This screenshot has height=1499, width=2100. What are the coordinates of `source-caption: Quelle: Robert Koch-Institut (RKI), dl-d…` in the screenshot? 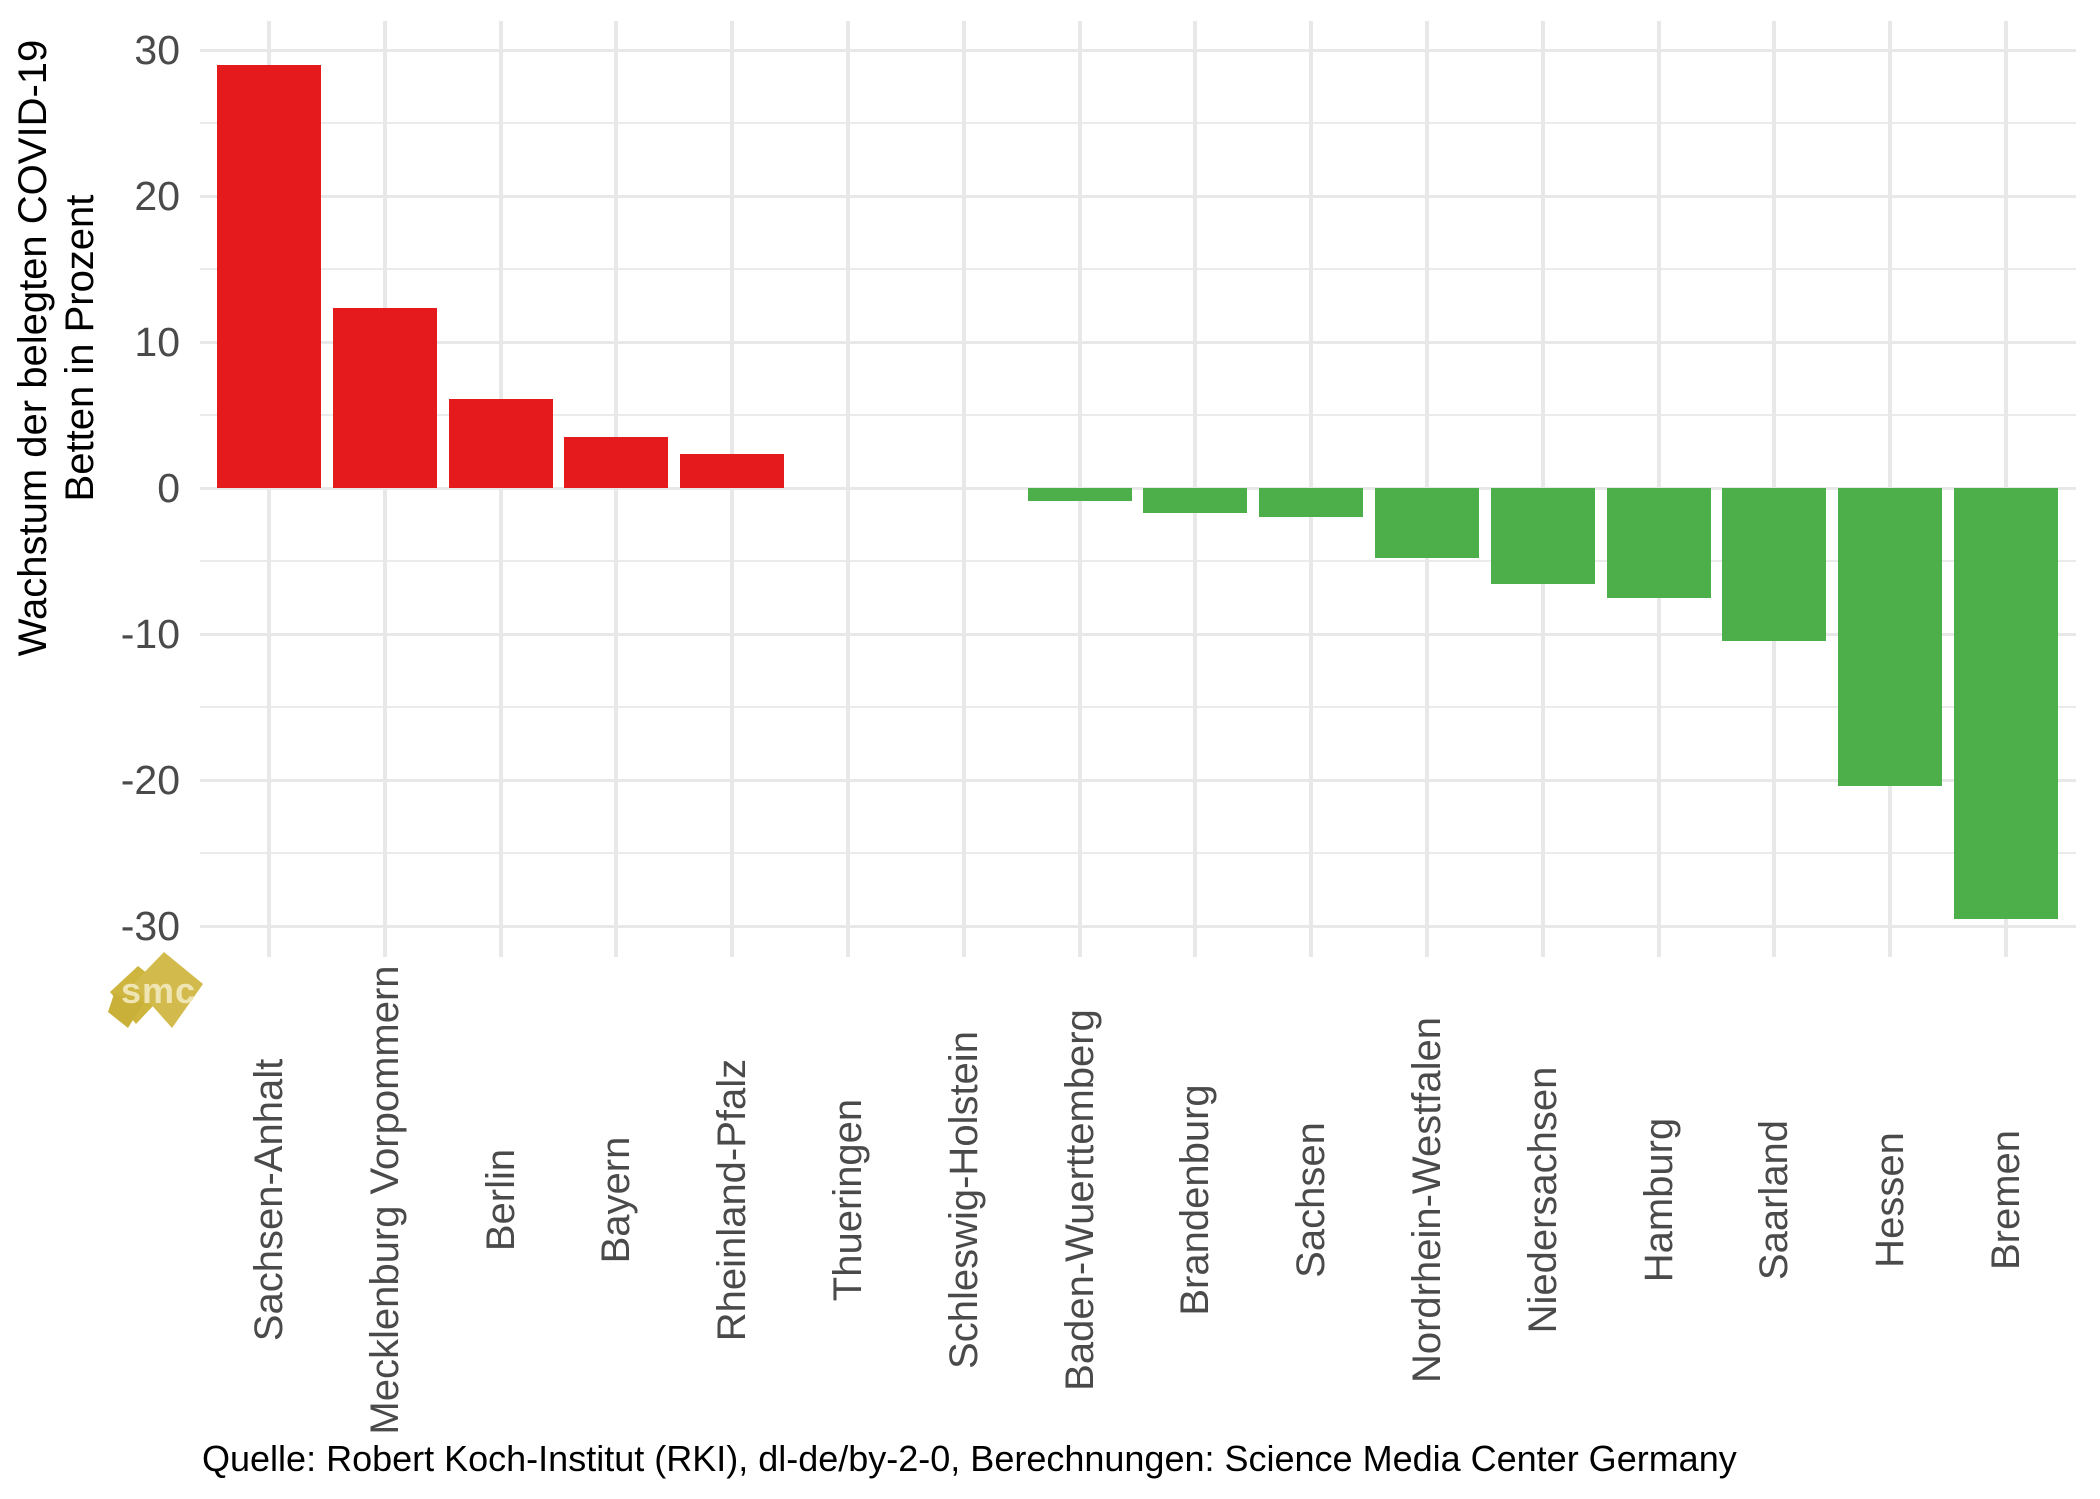 It's located at (969, 1458).